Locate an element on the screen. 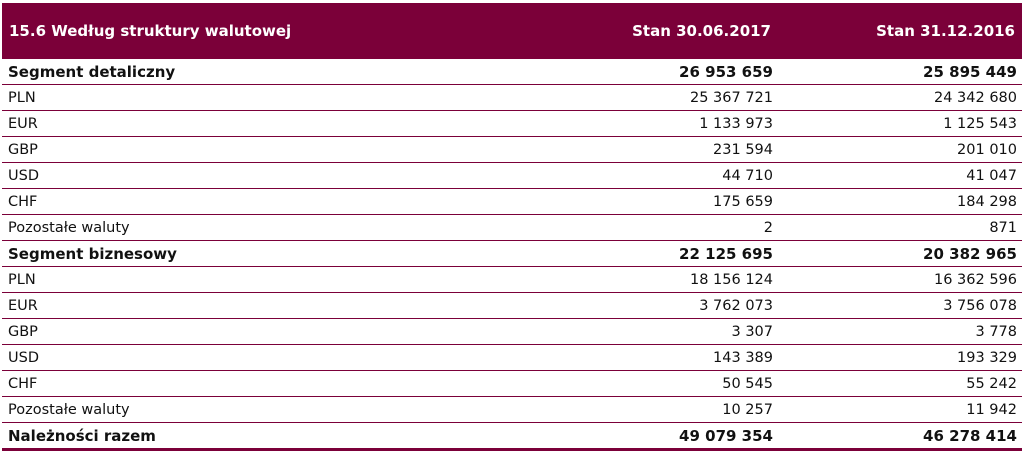 This screenshot has width=1024, height=455. table-row-total: Segment detaliczny 26 953 659 25 895 449 is located at coordinates (512, 72).